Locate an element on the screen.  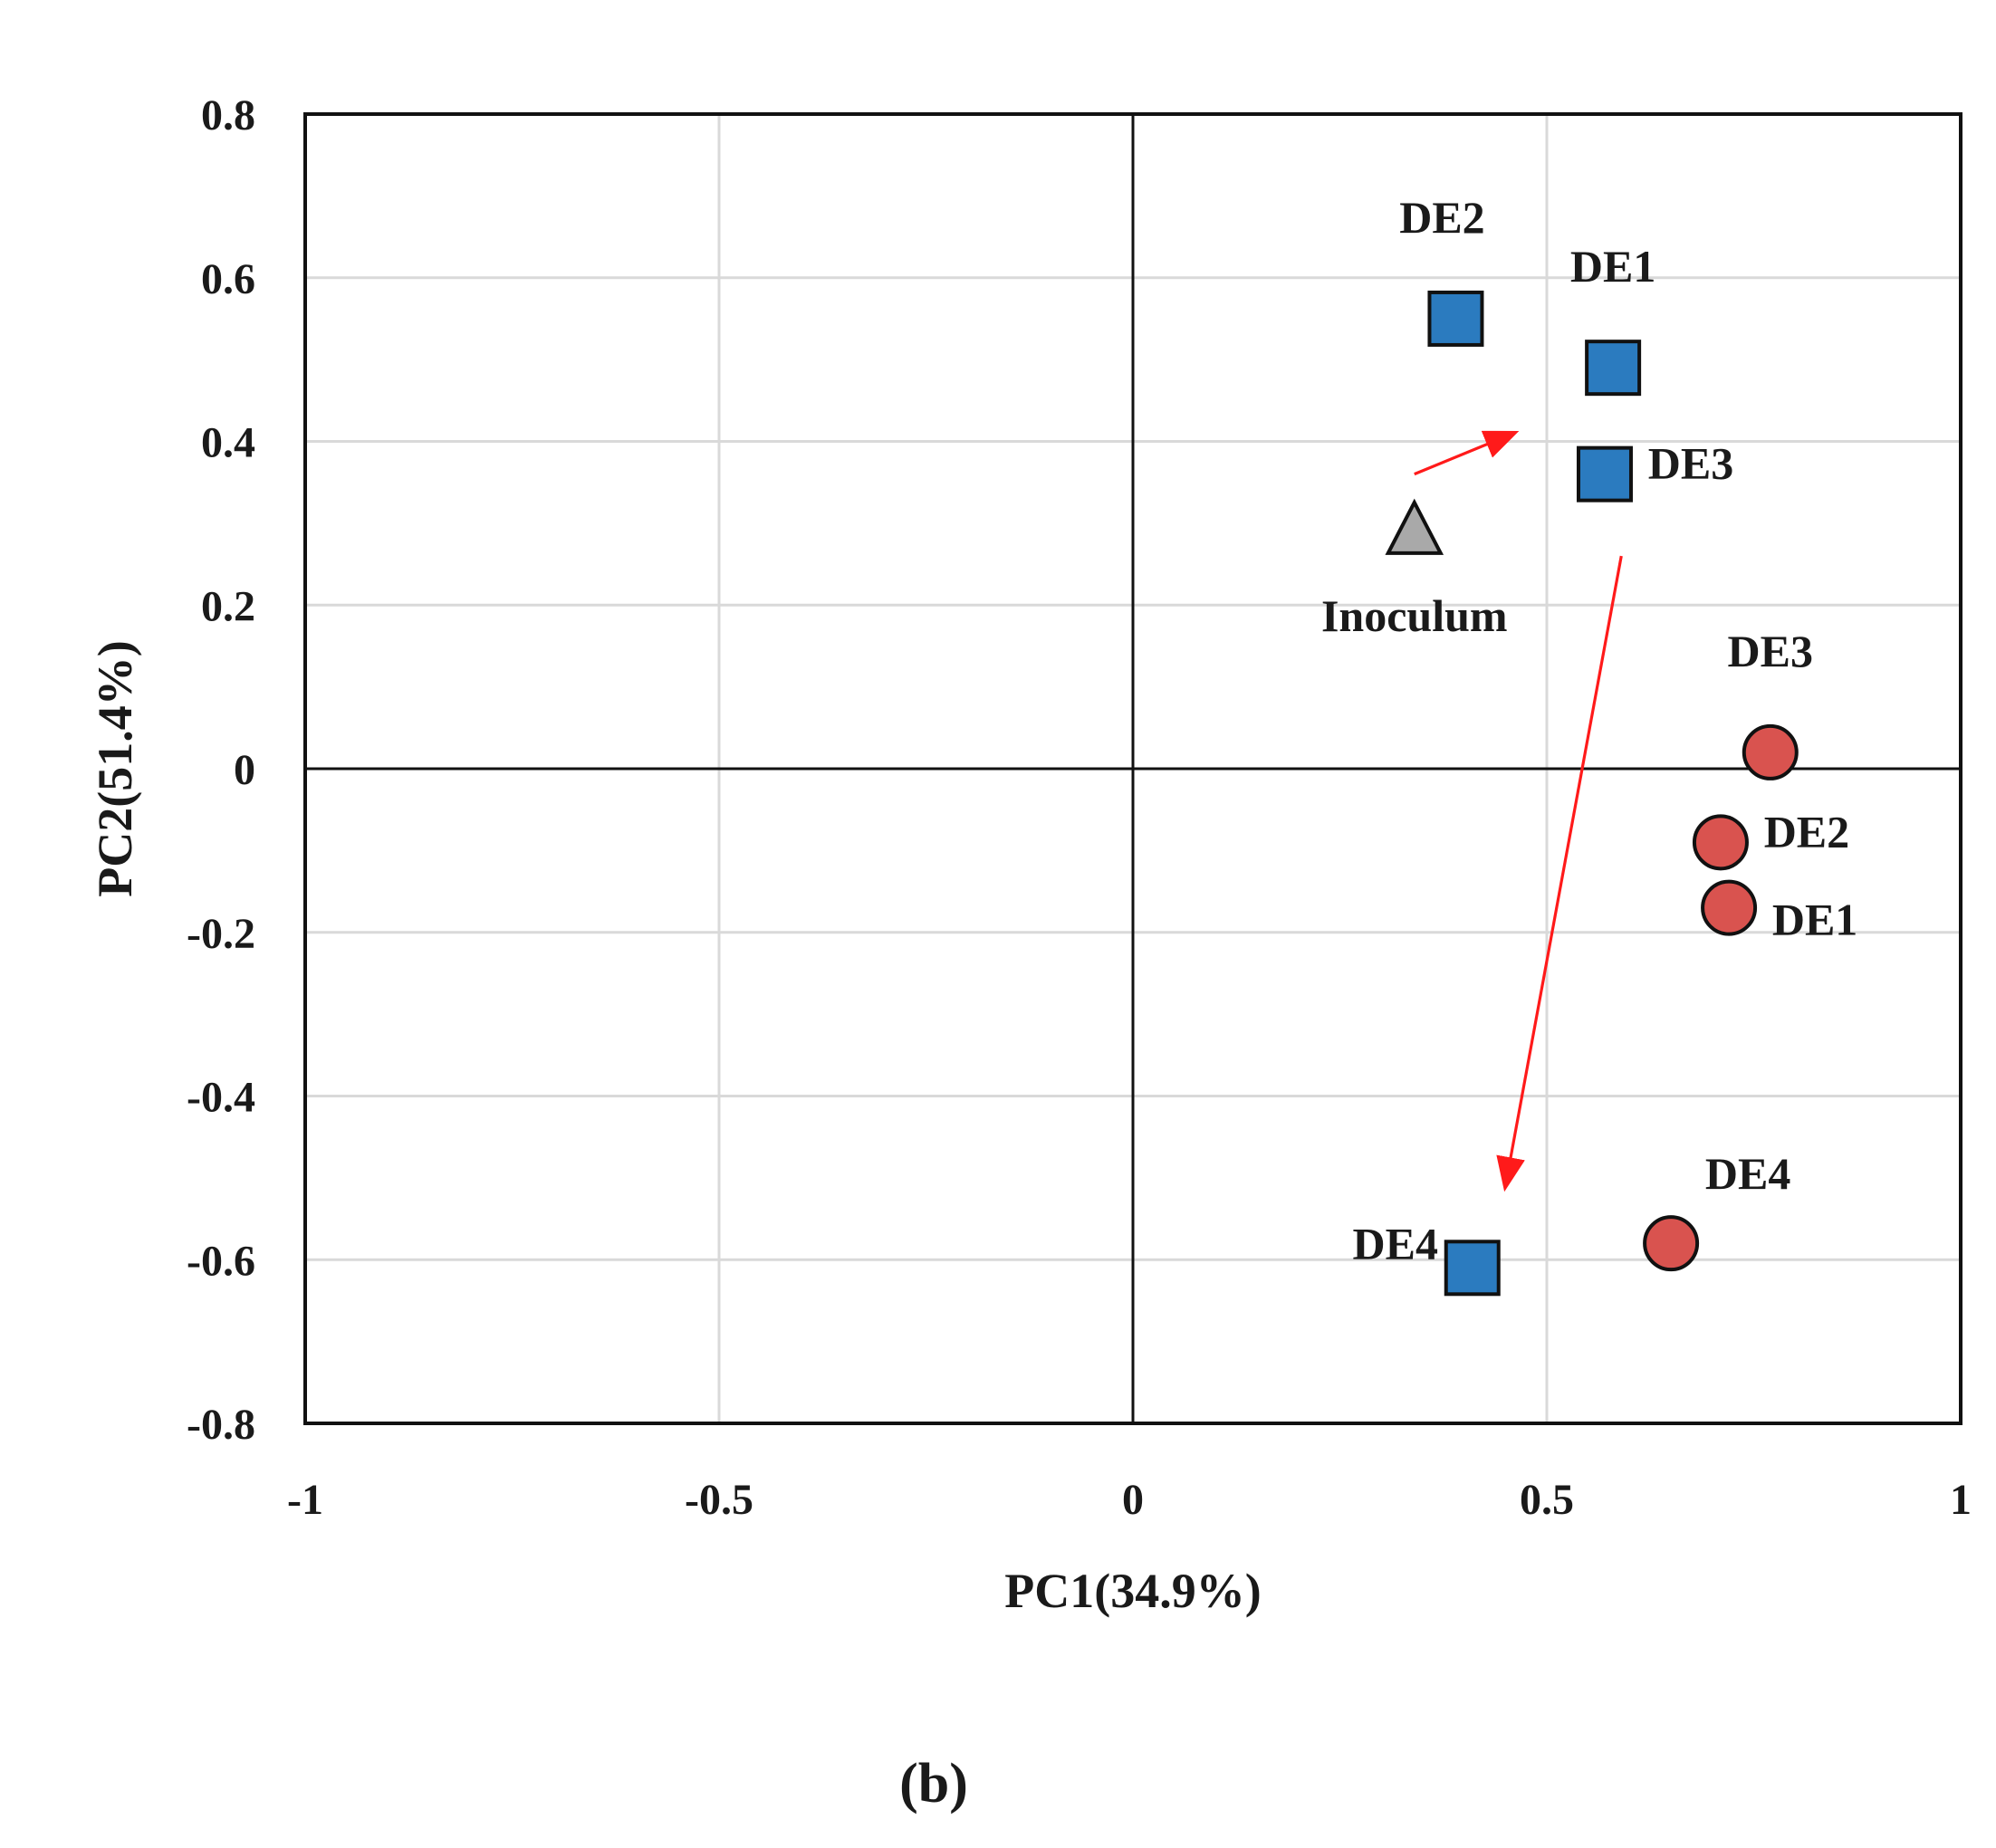
y-tick-label: 0.4 is located at coordinates (228, 443).